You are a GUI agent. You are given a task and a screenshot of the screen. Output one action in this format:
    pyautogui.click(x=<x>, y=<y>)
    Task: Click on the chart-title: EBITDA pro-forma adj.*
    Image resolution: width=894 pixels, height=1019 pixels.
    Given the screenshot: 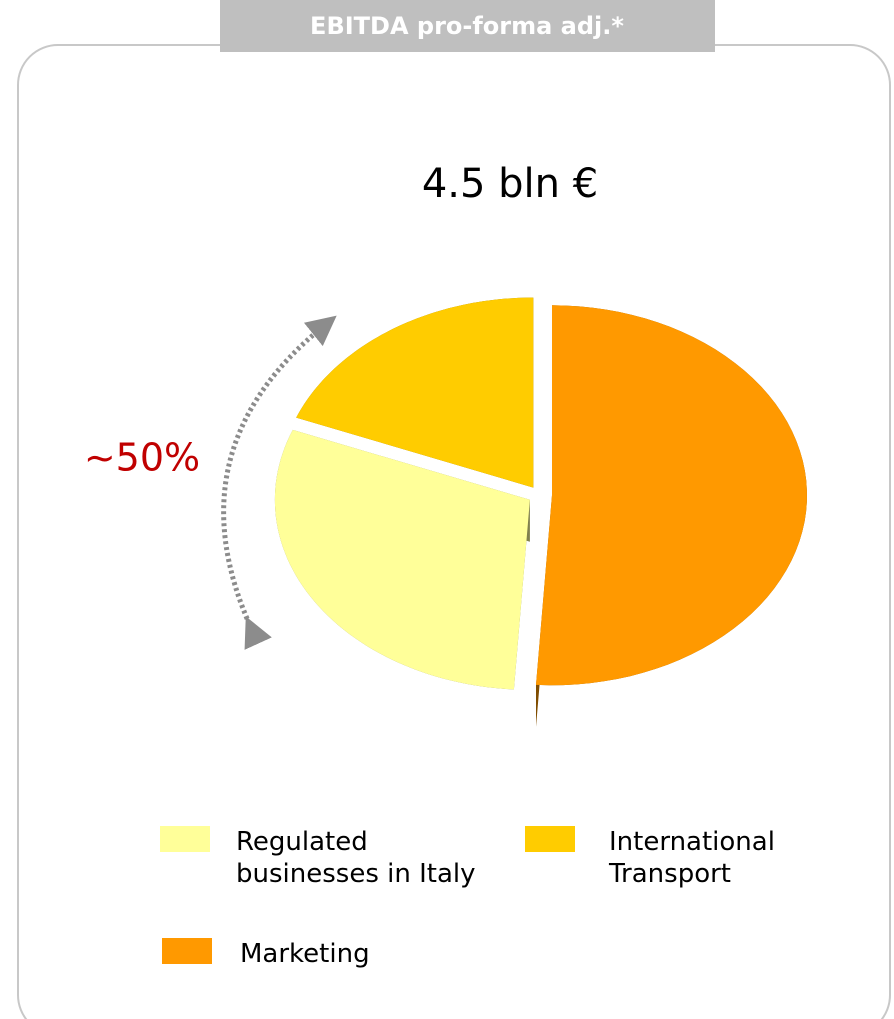 What is the action you would take?
    pyautogui.click(x=467, y=26)
    